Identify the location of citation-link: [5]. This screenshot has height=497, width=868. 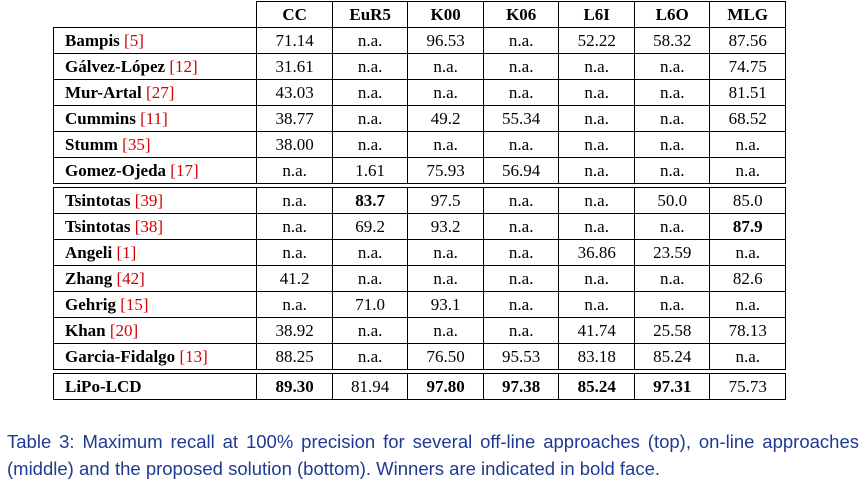
(134, 40).